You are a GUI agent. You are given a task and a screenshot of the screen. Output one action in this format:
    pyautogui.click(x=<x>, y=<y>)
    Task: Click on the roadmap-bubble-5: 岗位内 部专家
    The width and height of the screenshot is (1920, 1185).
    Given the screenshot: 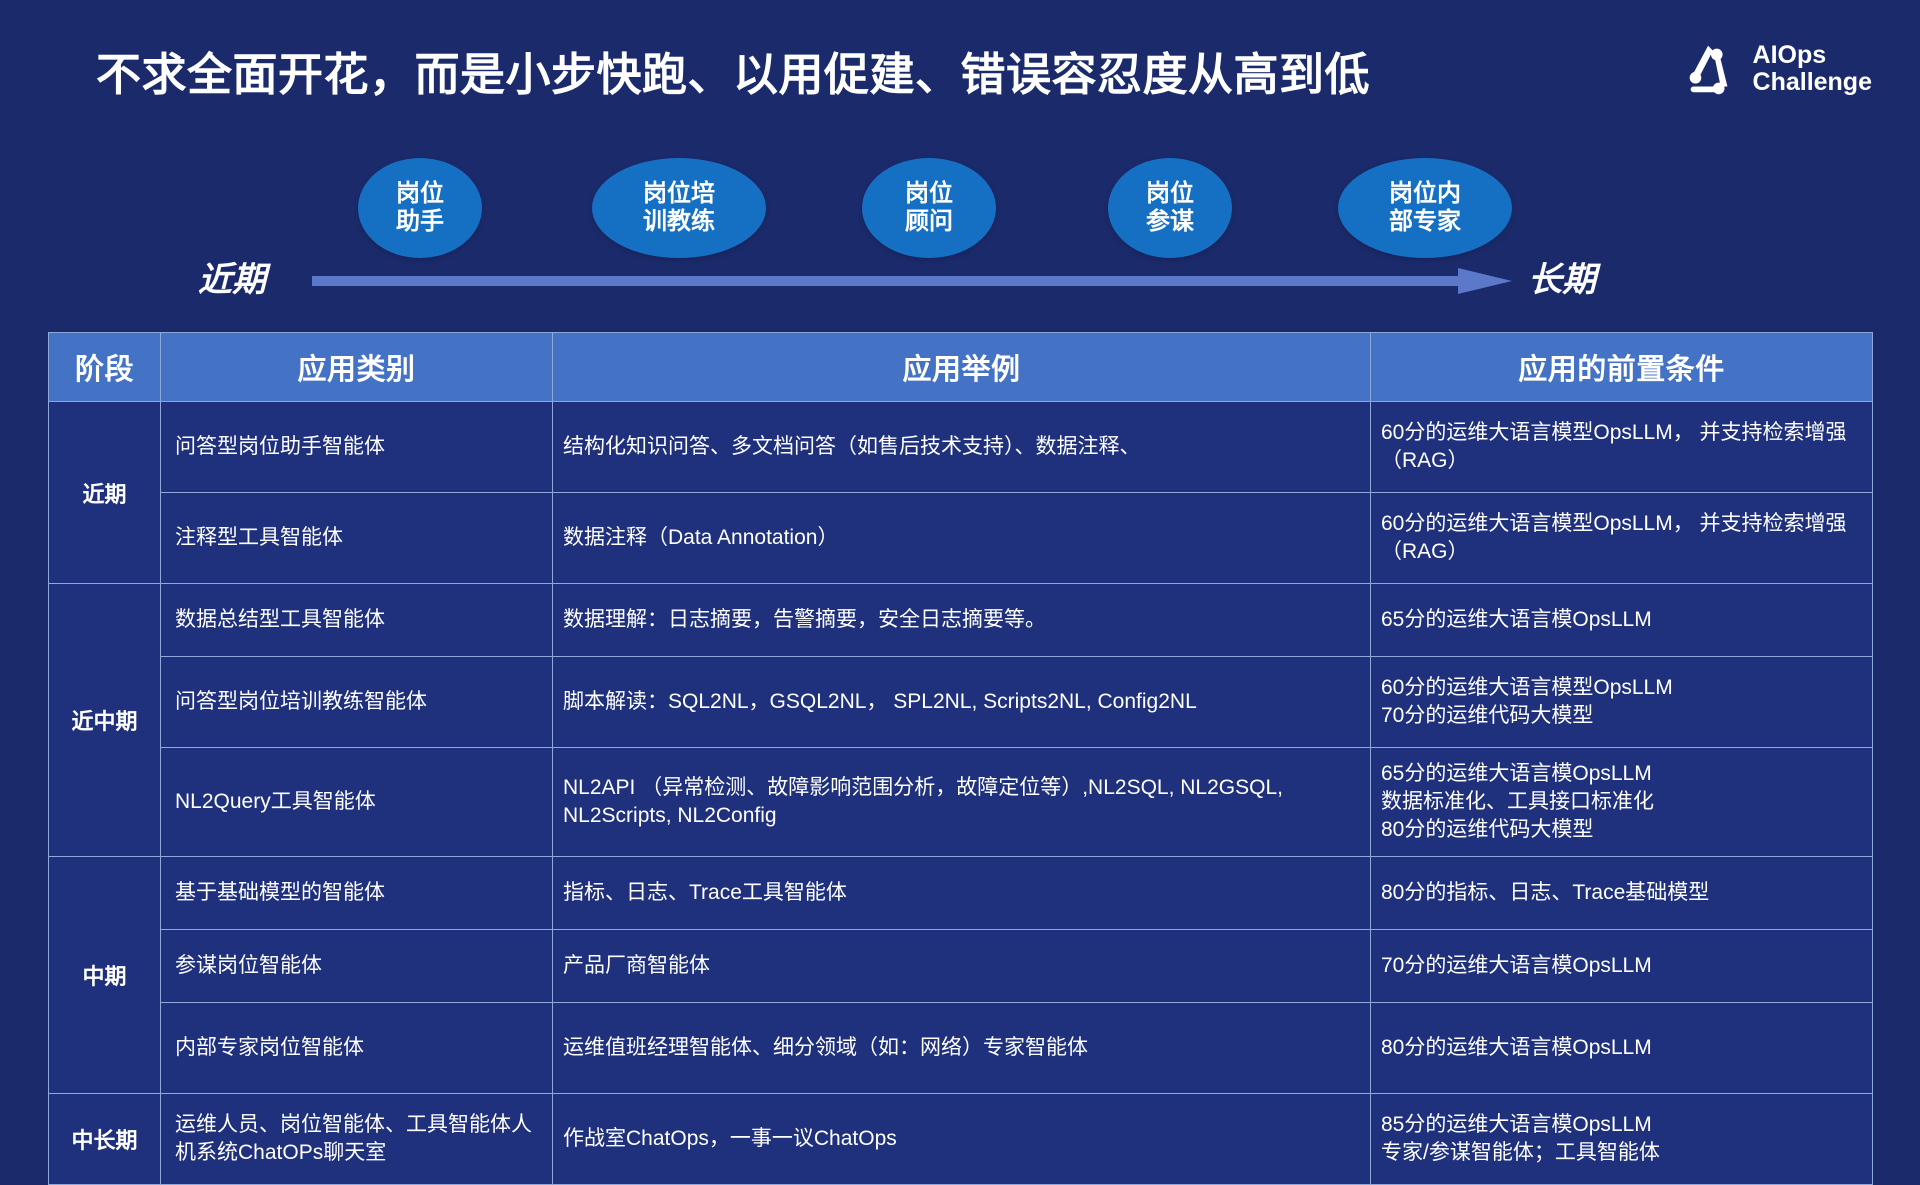 What is the action you would take?
    pyautogui.click(x=1425, y=208)
    